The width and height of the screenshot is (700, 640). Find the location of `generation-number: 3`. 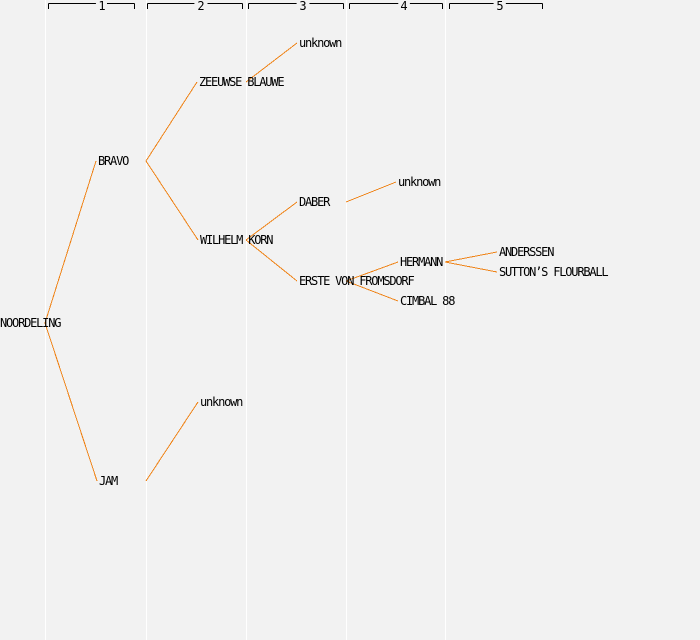

generation-number: 3 is located at coordinates (302, 6).